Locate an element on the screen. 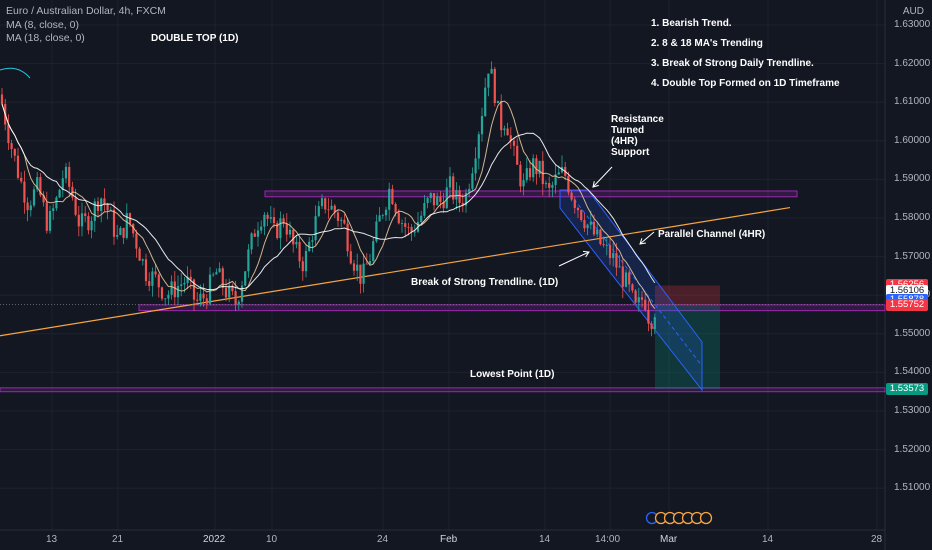  price-tick-label: 1.57000 is located at coordinates (912, 256).